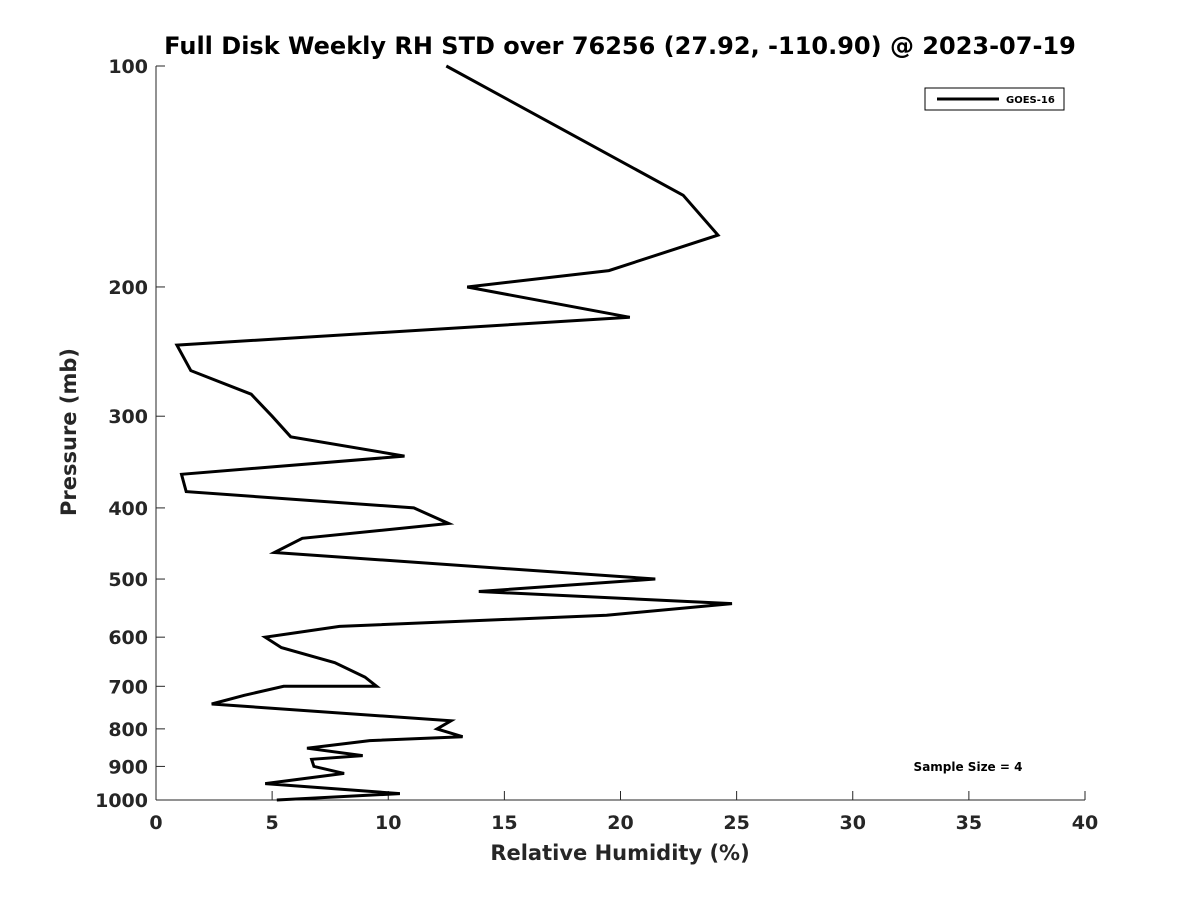 The height and width of the screenshot is (900, 1200). Describe the element at coordinates (994, 99) in the screenshot. I see `legend: GOES-16` at that location.